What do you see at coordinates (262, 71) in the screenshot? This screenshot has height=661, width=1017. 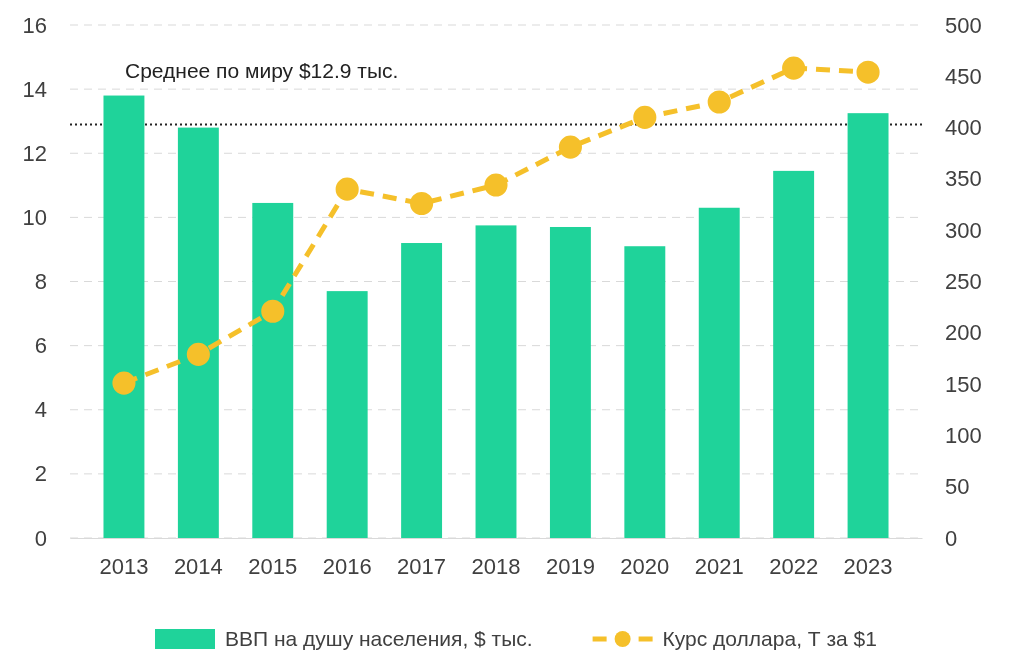 I see `ref-line-label: Среднее по миру $12.9 тыс.` at bounding box center [262, 71].